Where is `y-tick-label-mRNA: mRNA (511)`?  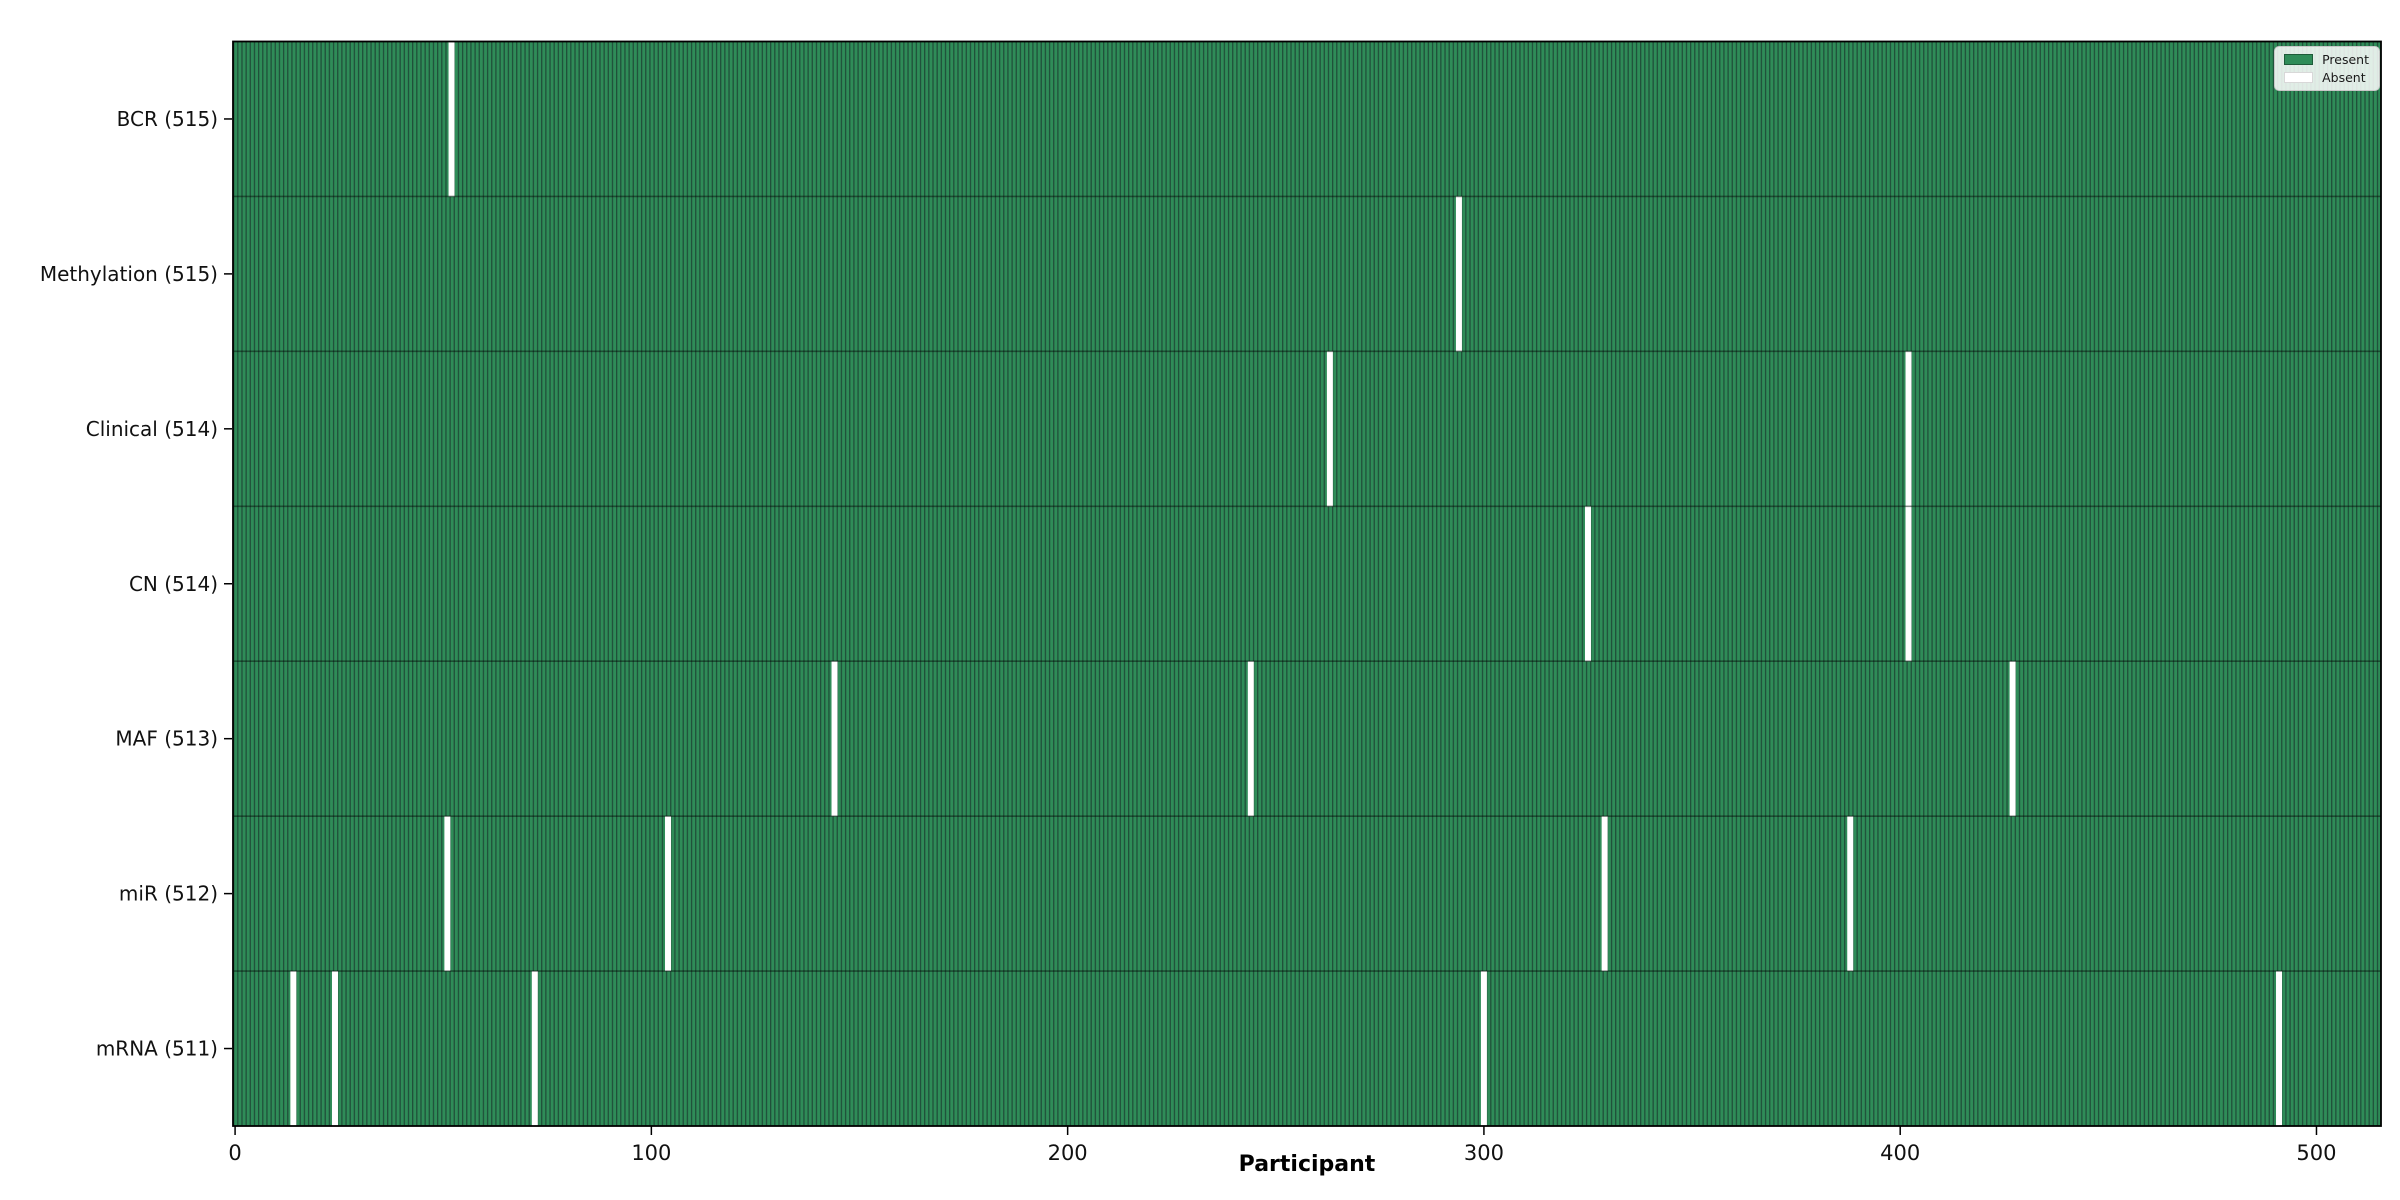 y-tick-label-mRNA: mRNA (511) is located at coordinates (157, 1049).